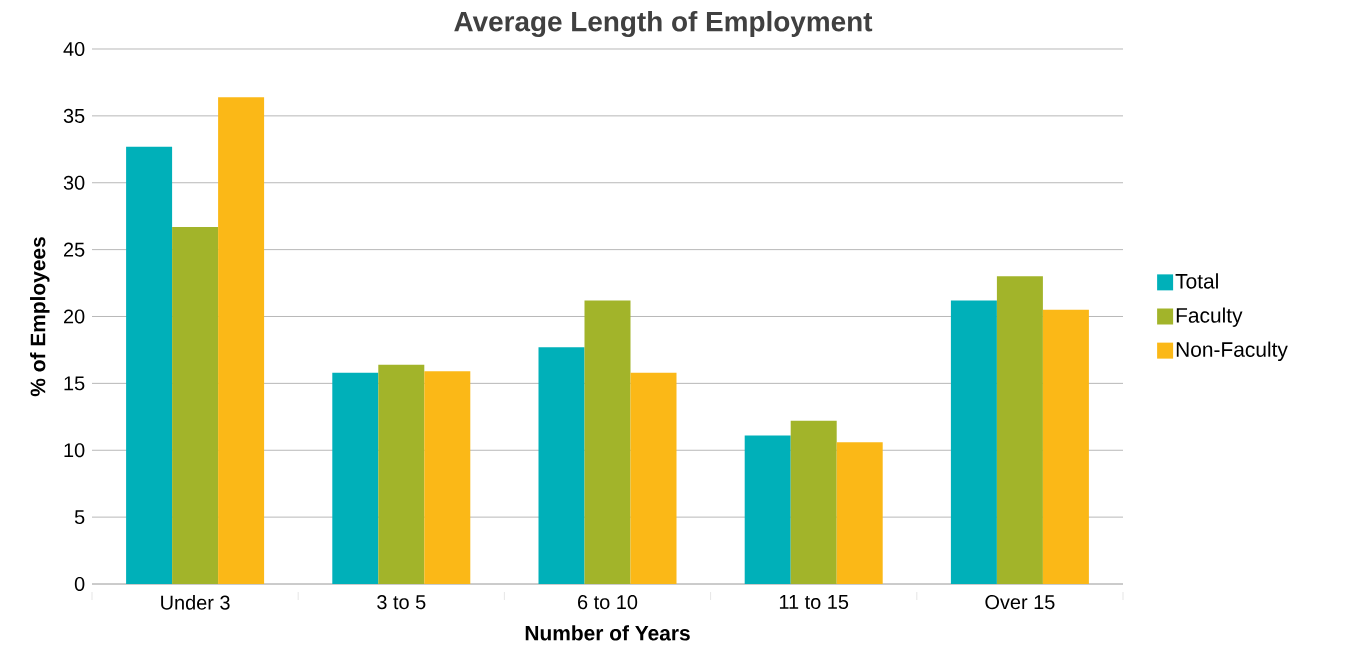  What do you see at coordinates (1196, 281) in the screenshot?
I see `legend-label: Total` at bounding box center [1196, 281].